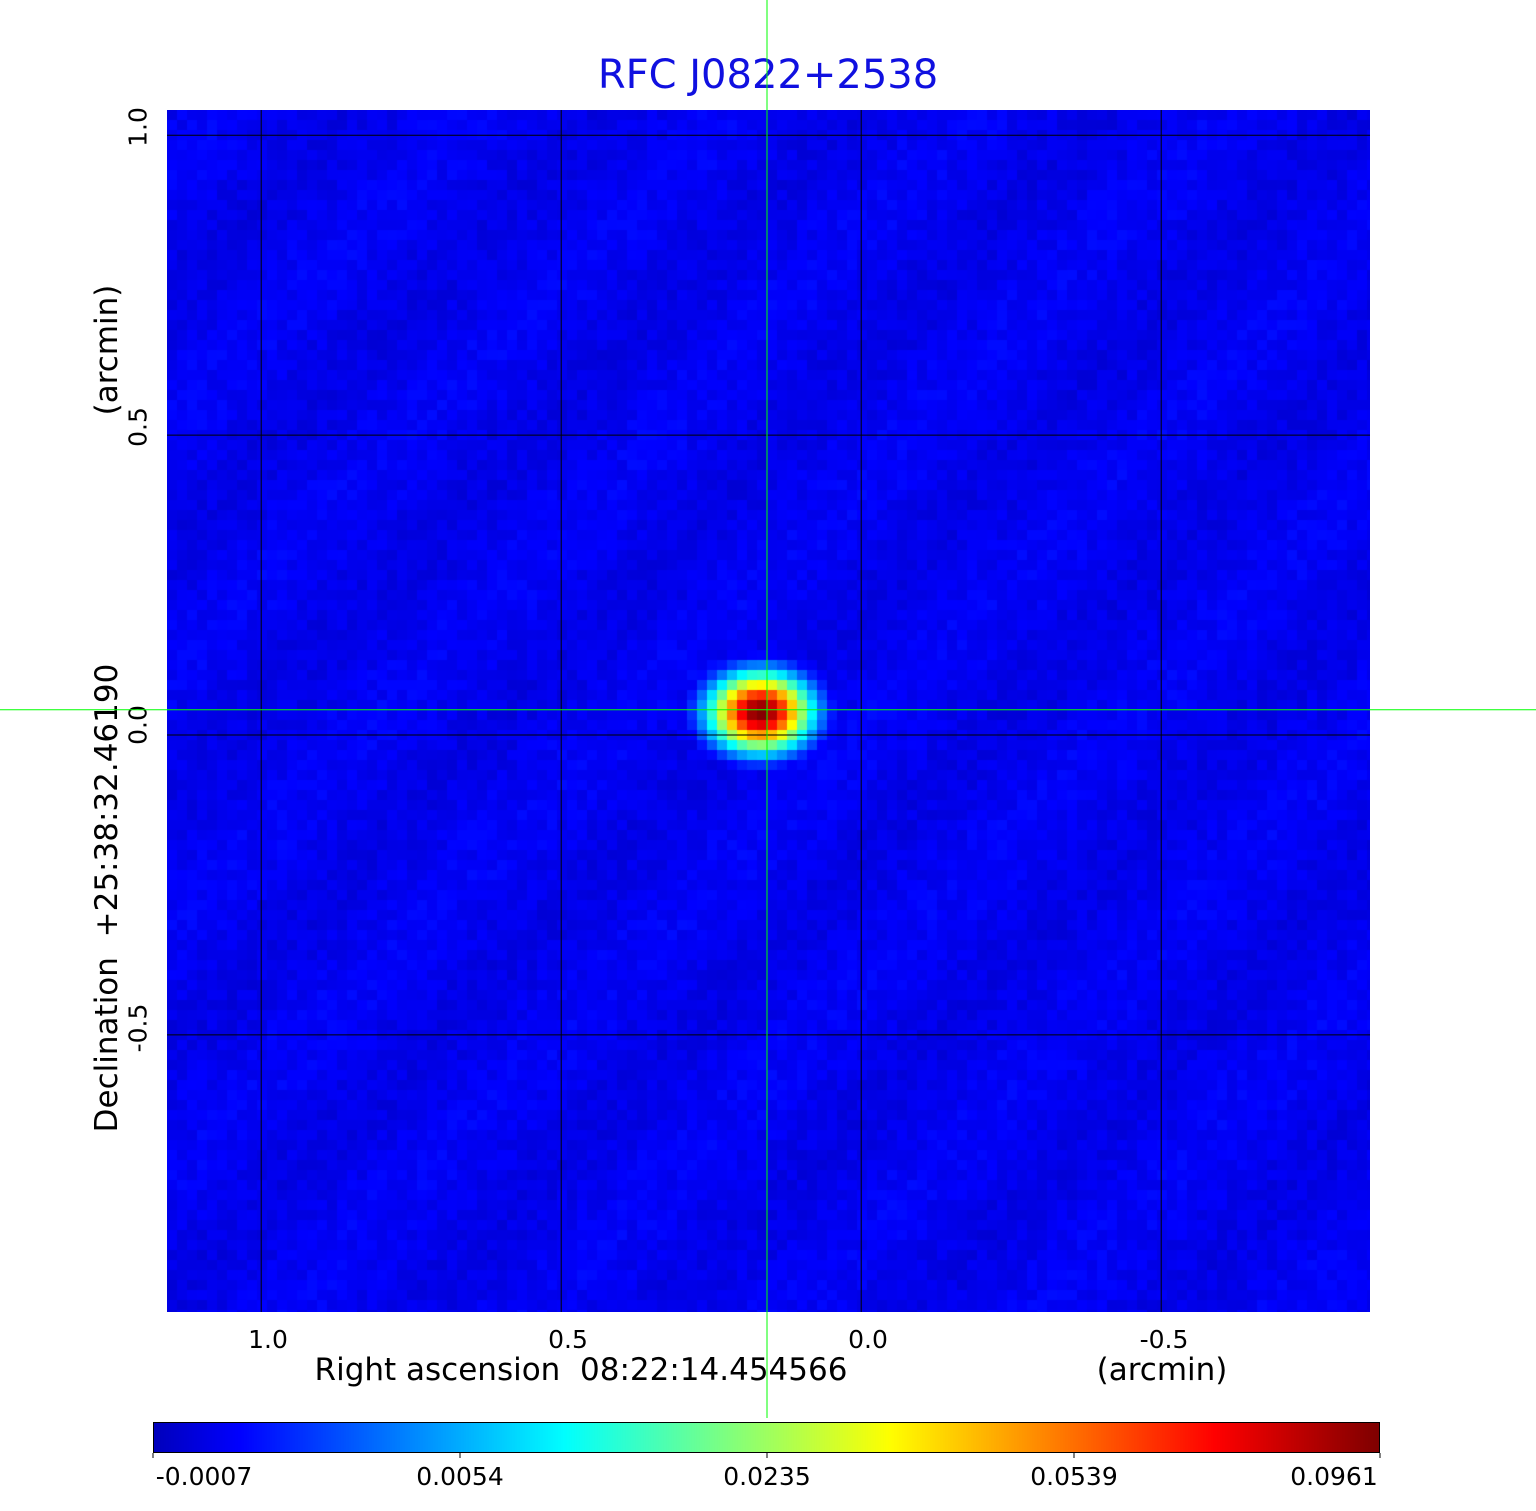 The height and width of the screenshot is (1511, 1536). What do you see at coordinates (460, 1476) in the screenshot?
I see `colorbar-tick-label: 0.0054` at bounding box center [460, 1476].